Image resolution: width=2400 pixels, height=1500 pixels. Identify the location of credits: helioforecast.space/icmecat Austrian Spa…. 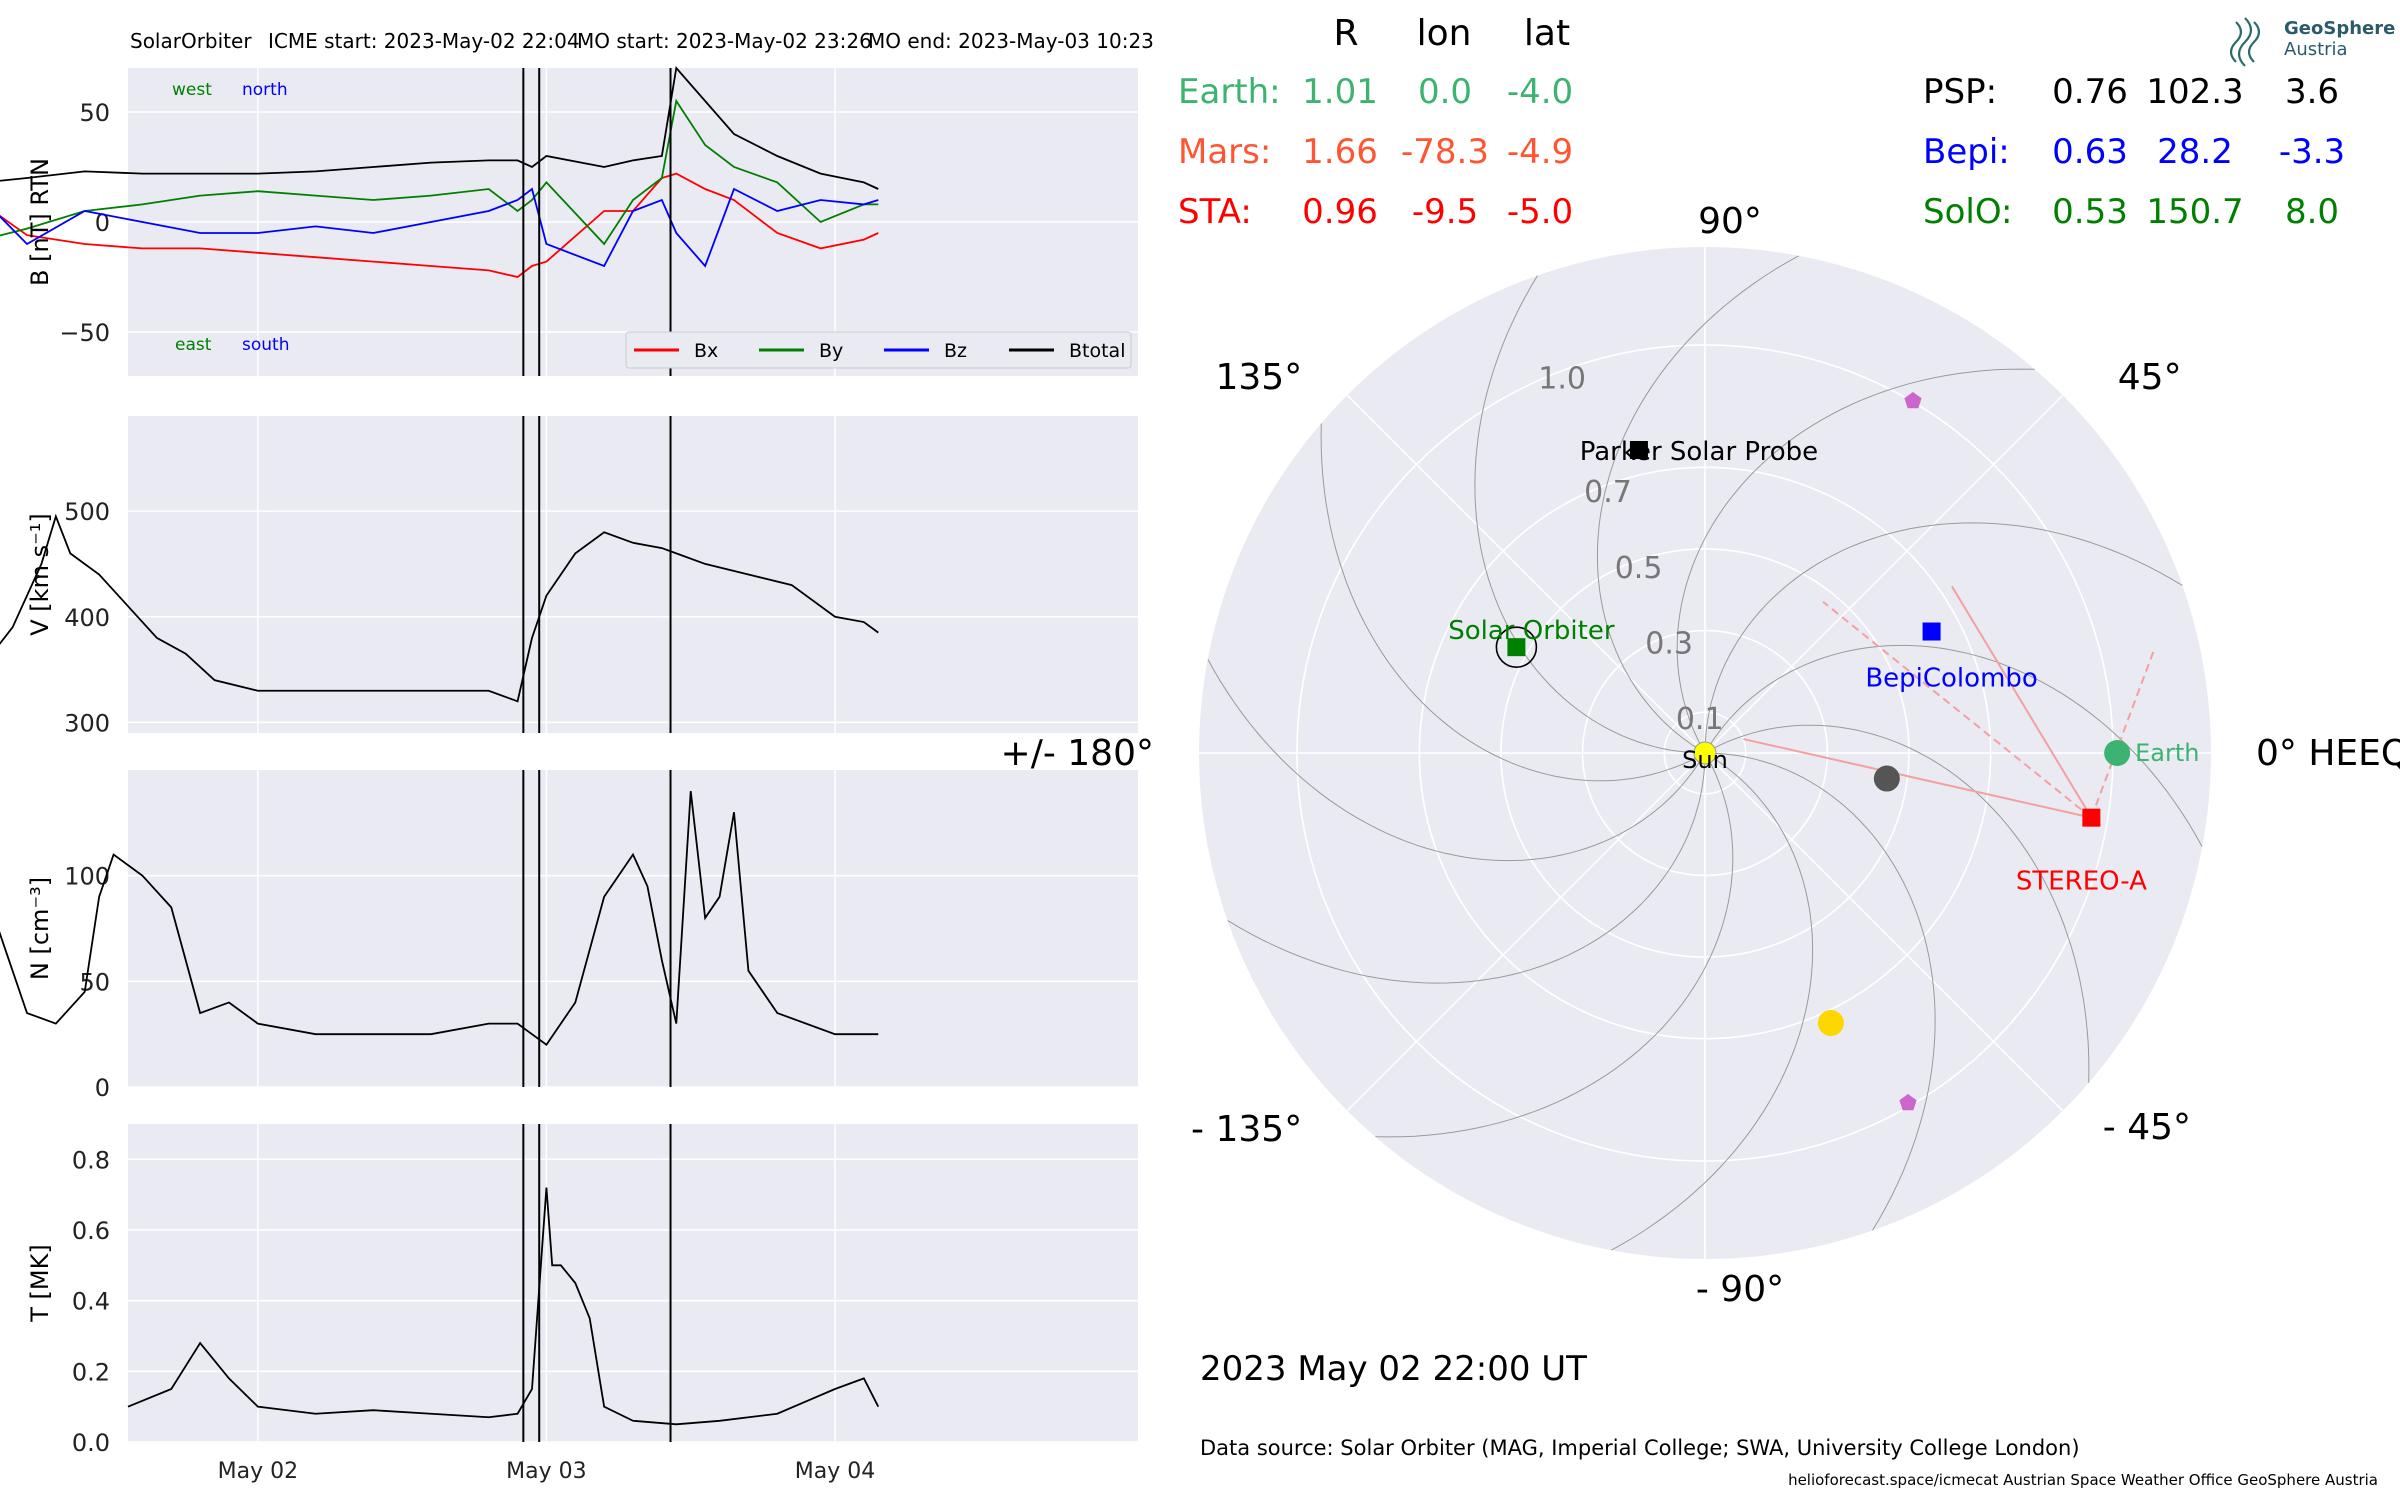
(2083, 1480).